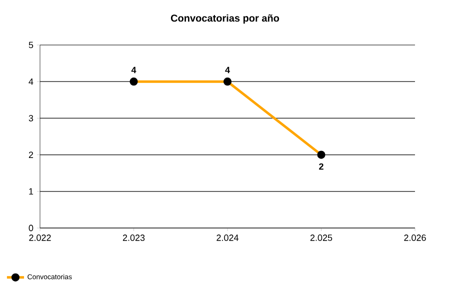 The width and height of the screenshot is (450, 300). Describe the element at coordinates (31, 228) in the screenshot. I see `y-tick-label: 0` at that location.